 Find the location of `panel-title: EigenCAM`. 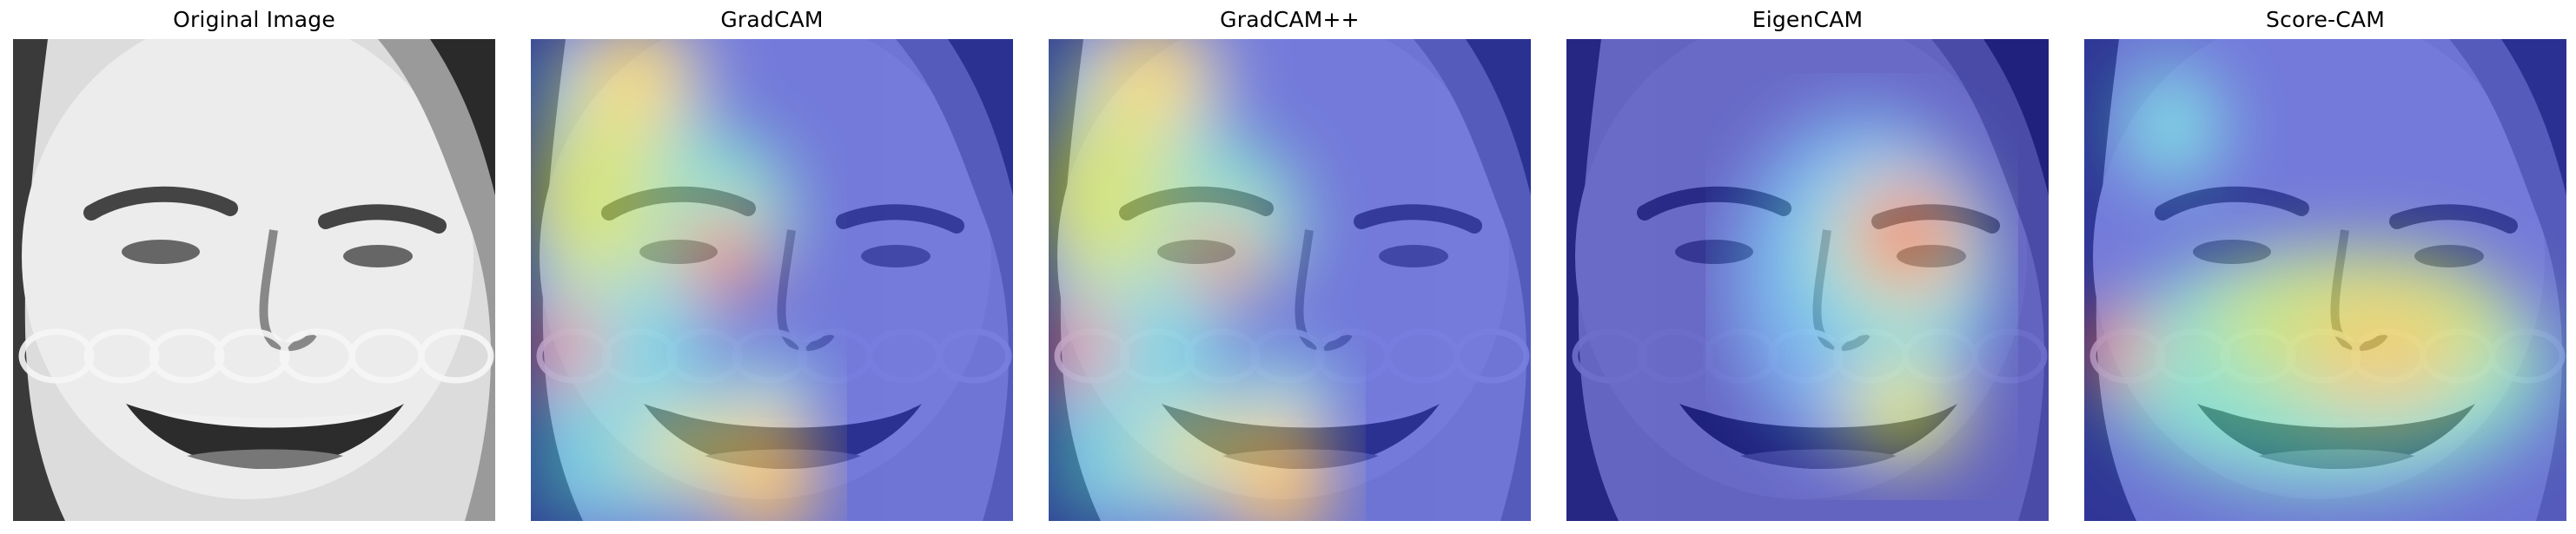

panel-title: EigenCAM is located at coordinates (1808, 20).